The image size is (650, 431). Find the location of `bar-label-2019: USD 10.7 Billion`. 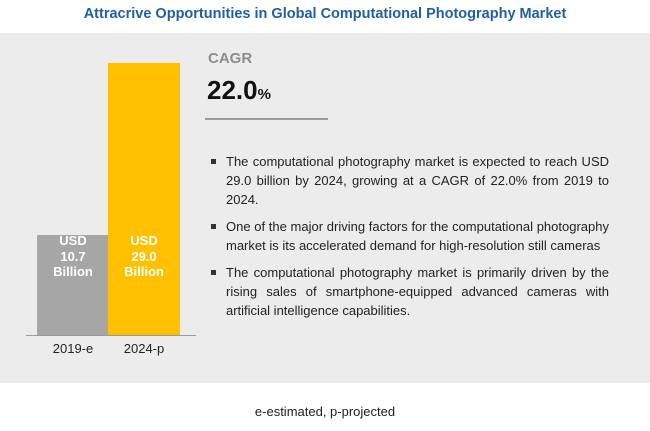

bar-label-2019: USD 10.7 Billion is located at coordinates (73, 256).